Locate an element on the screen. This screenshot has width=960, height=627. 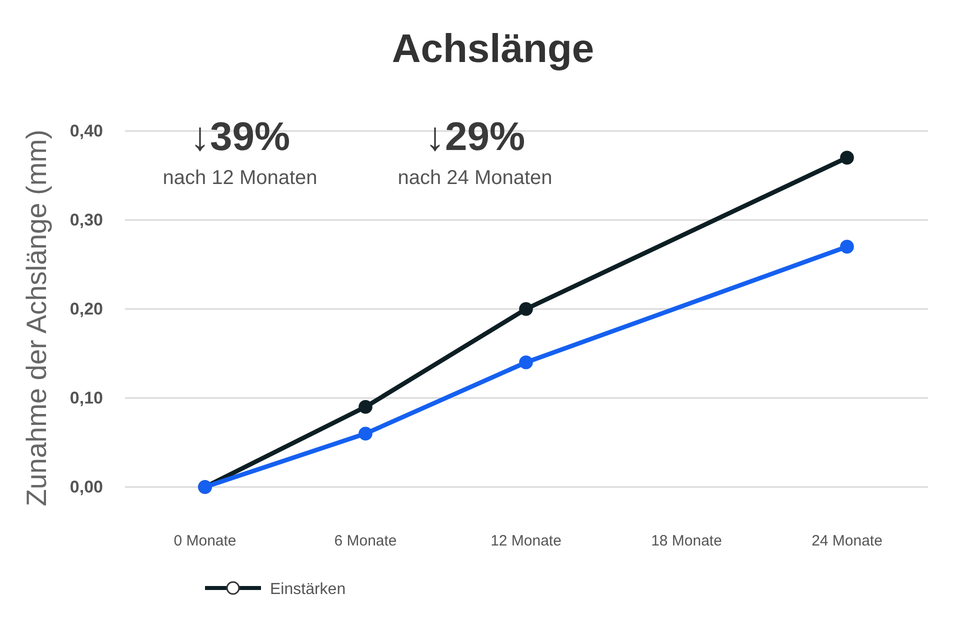
y-tick-label: 0,10 is located at coordinates (86, 398).